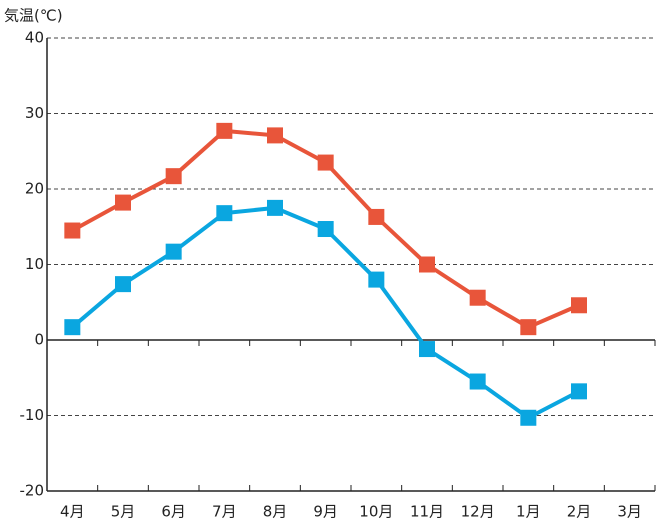 This screenshot has height=529, width=662. I want to click on x-tick-label: 7月, so click(224, 512).